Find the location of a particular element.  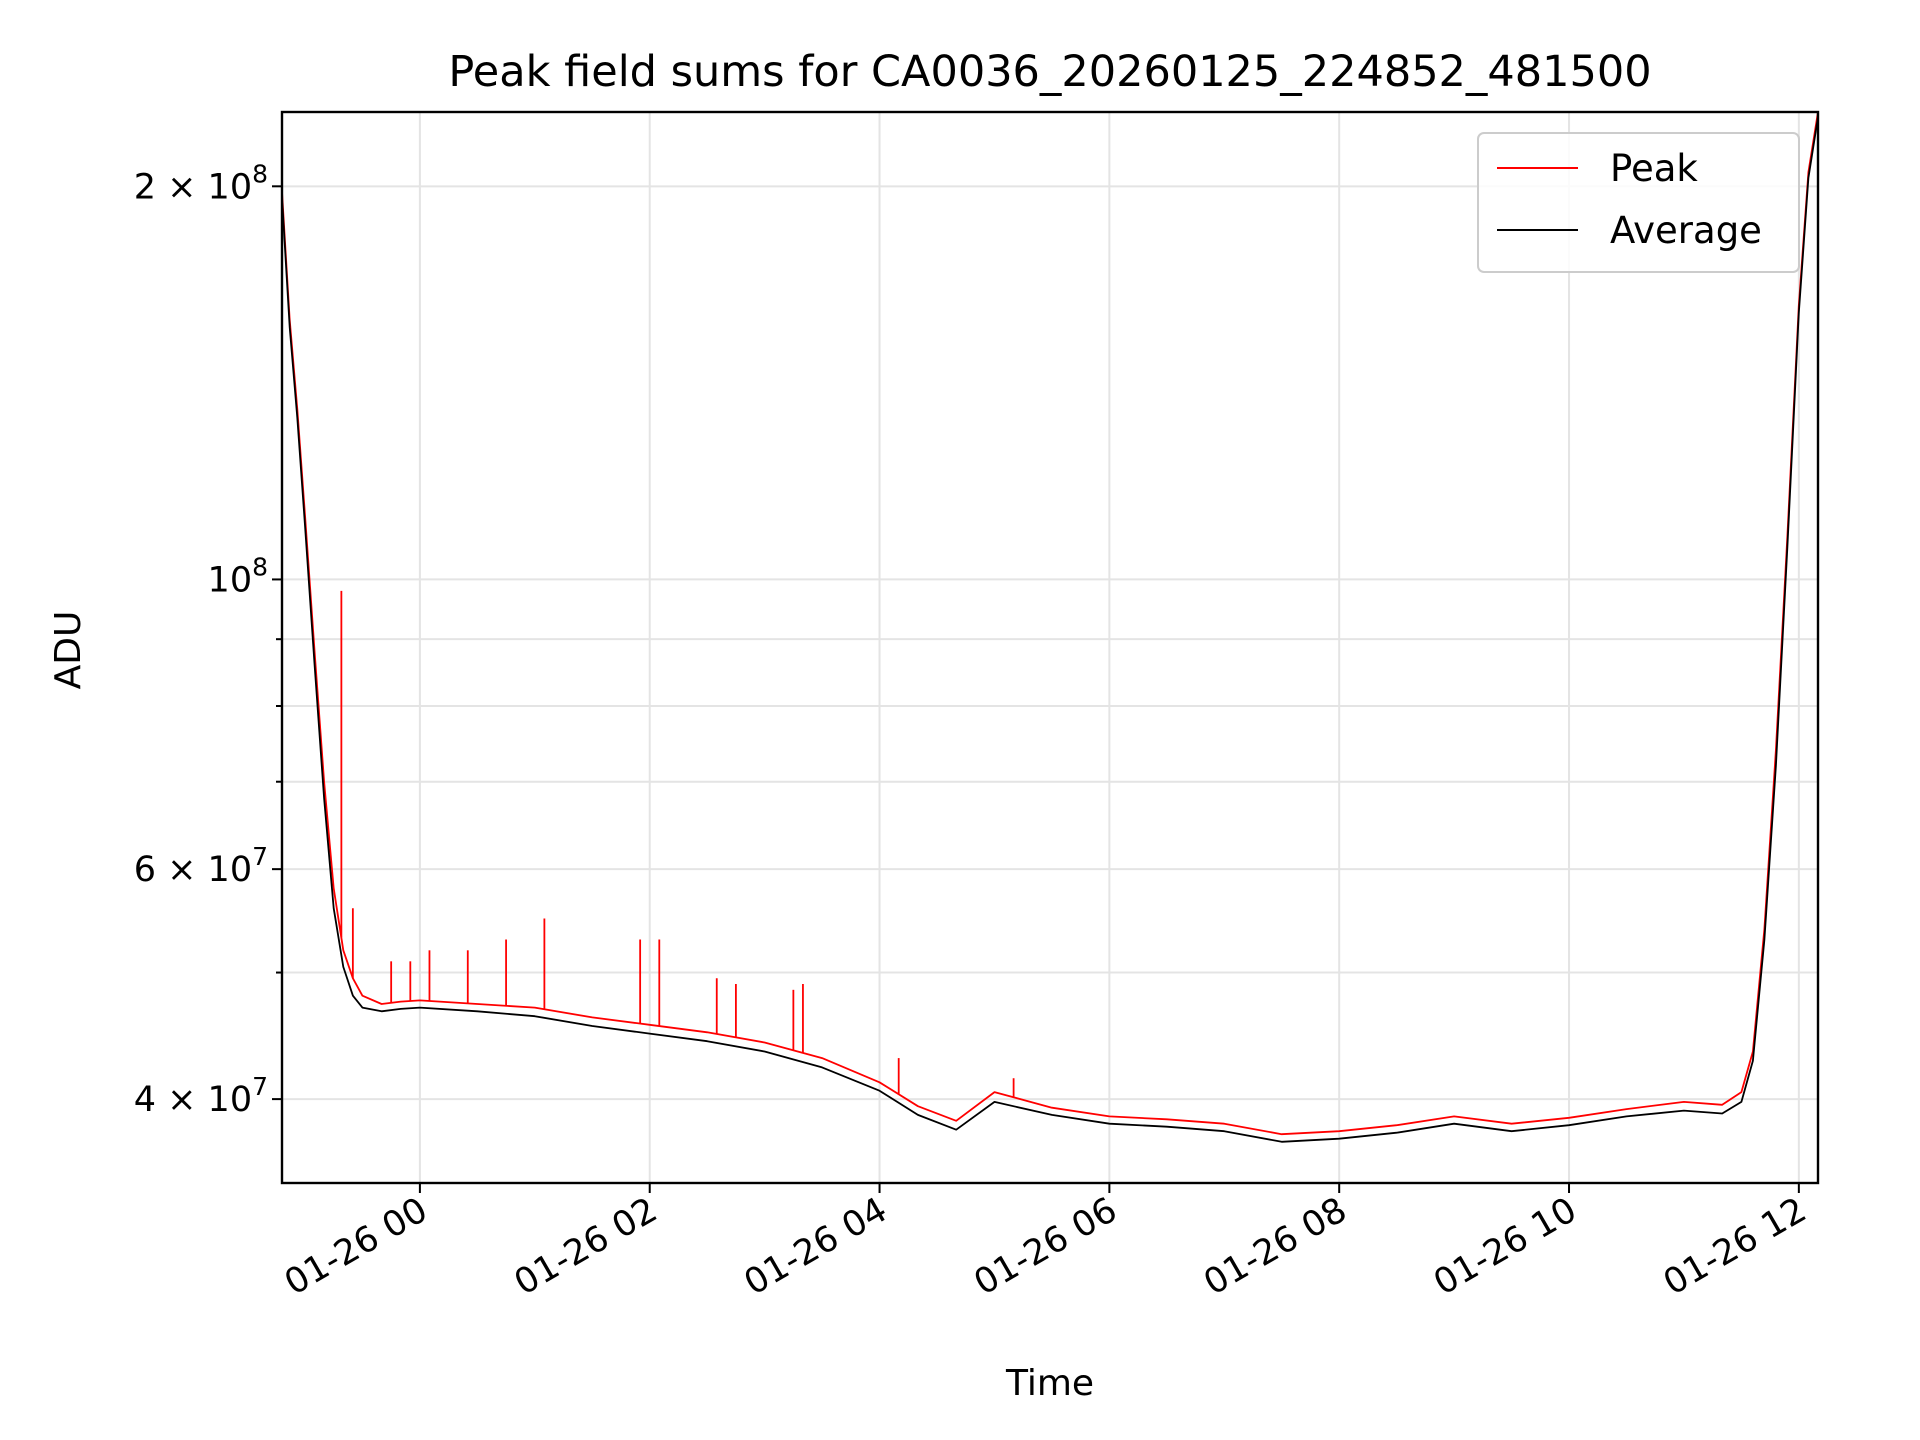

legend: Peak Average is located at coordinates (1638, 202).